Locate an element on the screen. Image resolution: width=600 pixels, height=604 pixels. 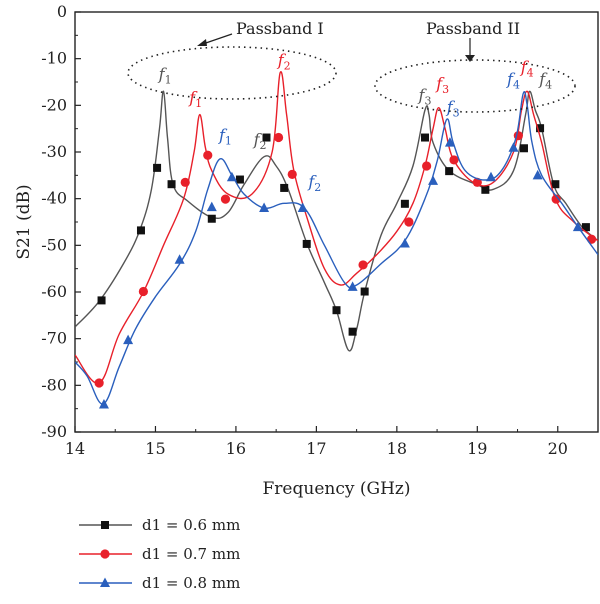
x-tick-label: 15 is located at coordinates (155, 448).